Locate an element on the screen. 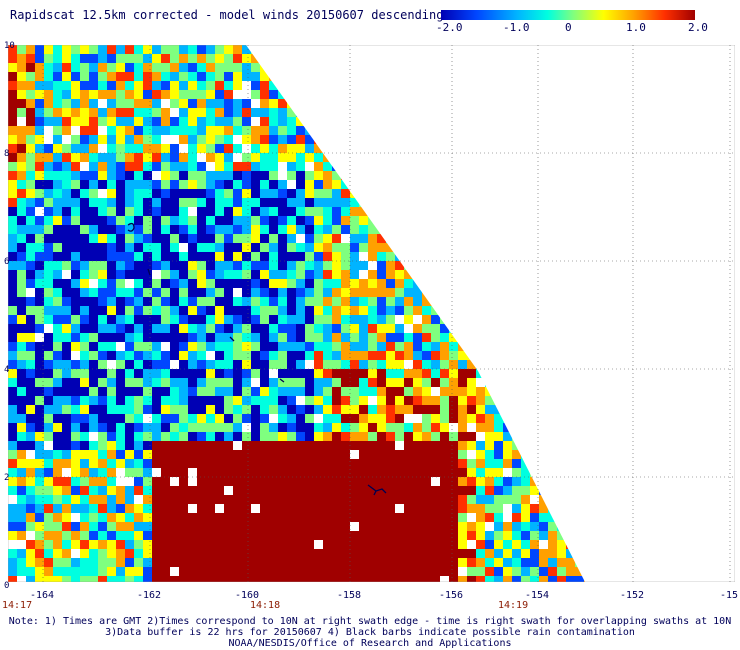 This screenshot has width=740, height=650. colorbar is located at coordinates (568, 15).